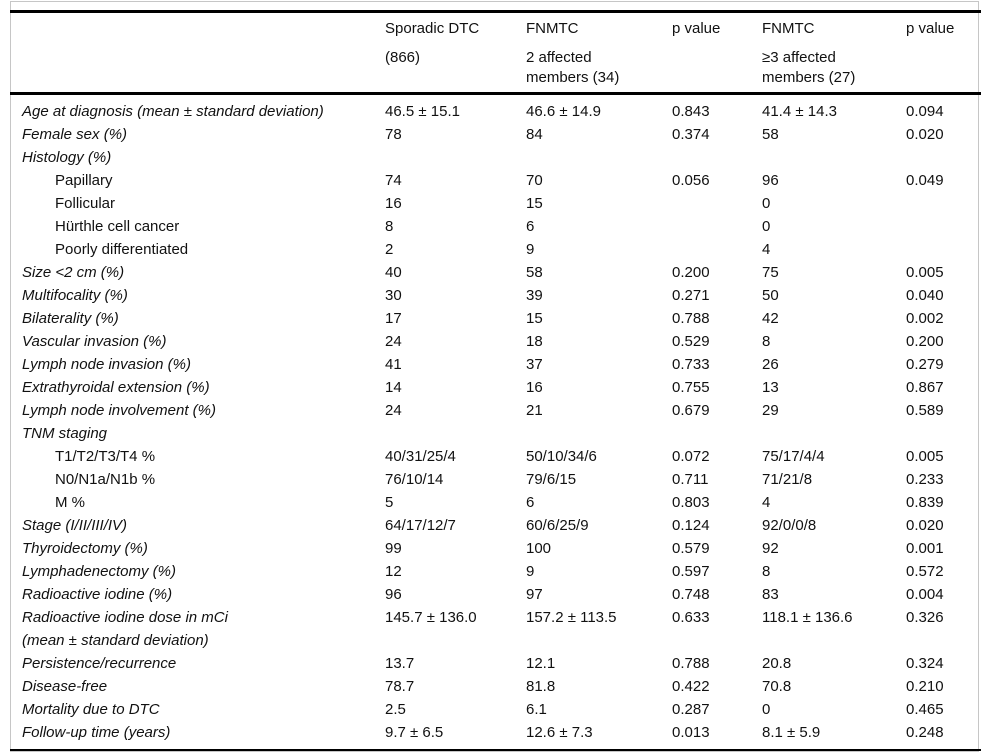  Describe the element at coordinates (393, 387) in the screenshot. I see `cell-value: 14` at that location.